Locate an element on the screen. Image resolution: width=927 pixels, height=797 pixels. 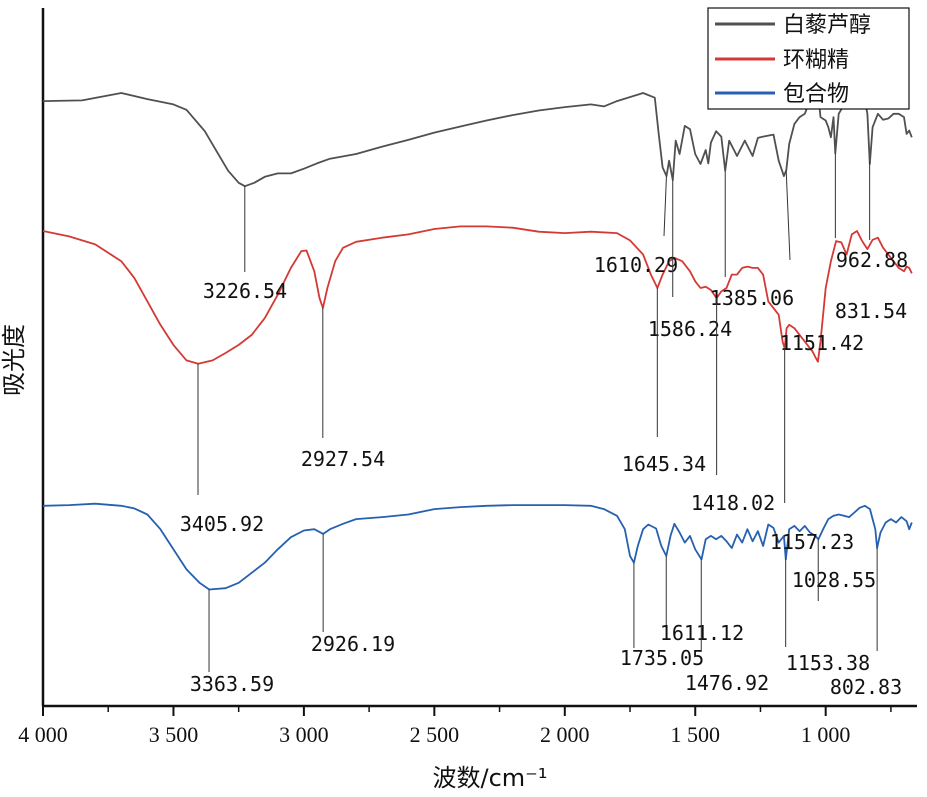
x-tick-label-3: 2 500 is located at coordinates (435, 734).